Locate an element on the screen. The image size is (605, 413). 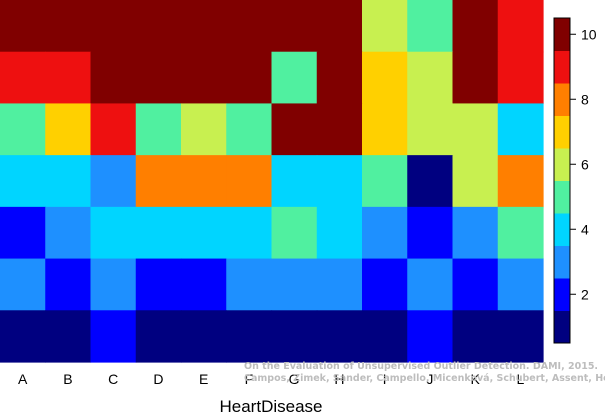
heatmap-cell-j-row7 is located at coordinates (430, 336).